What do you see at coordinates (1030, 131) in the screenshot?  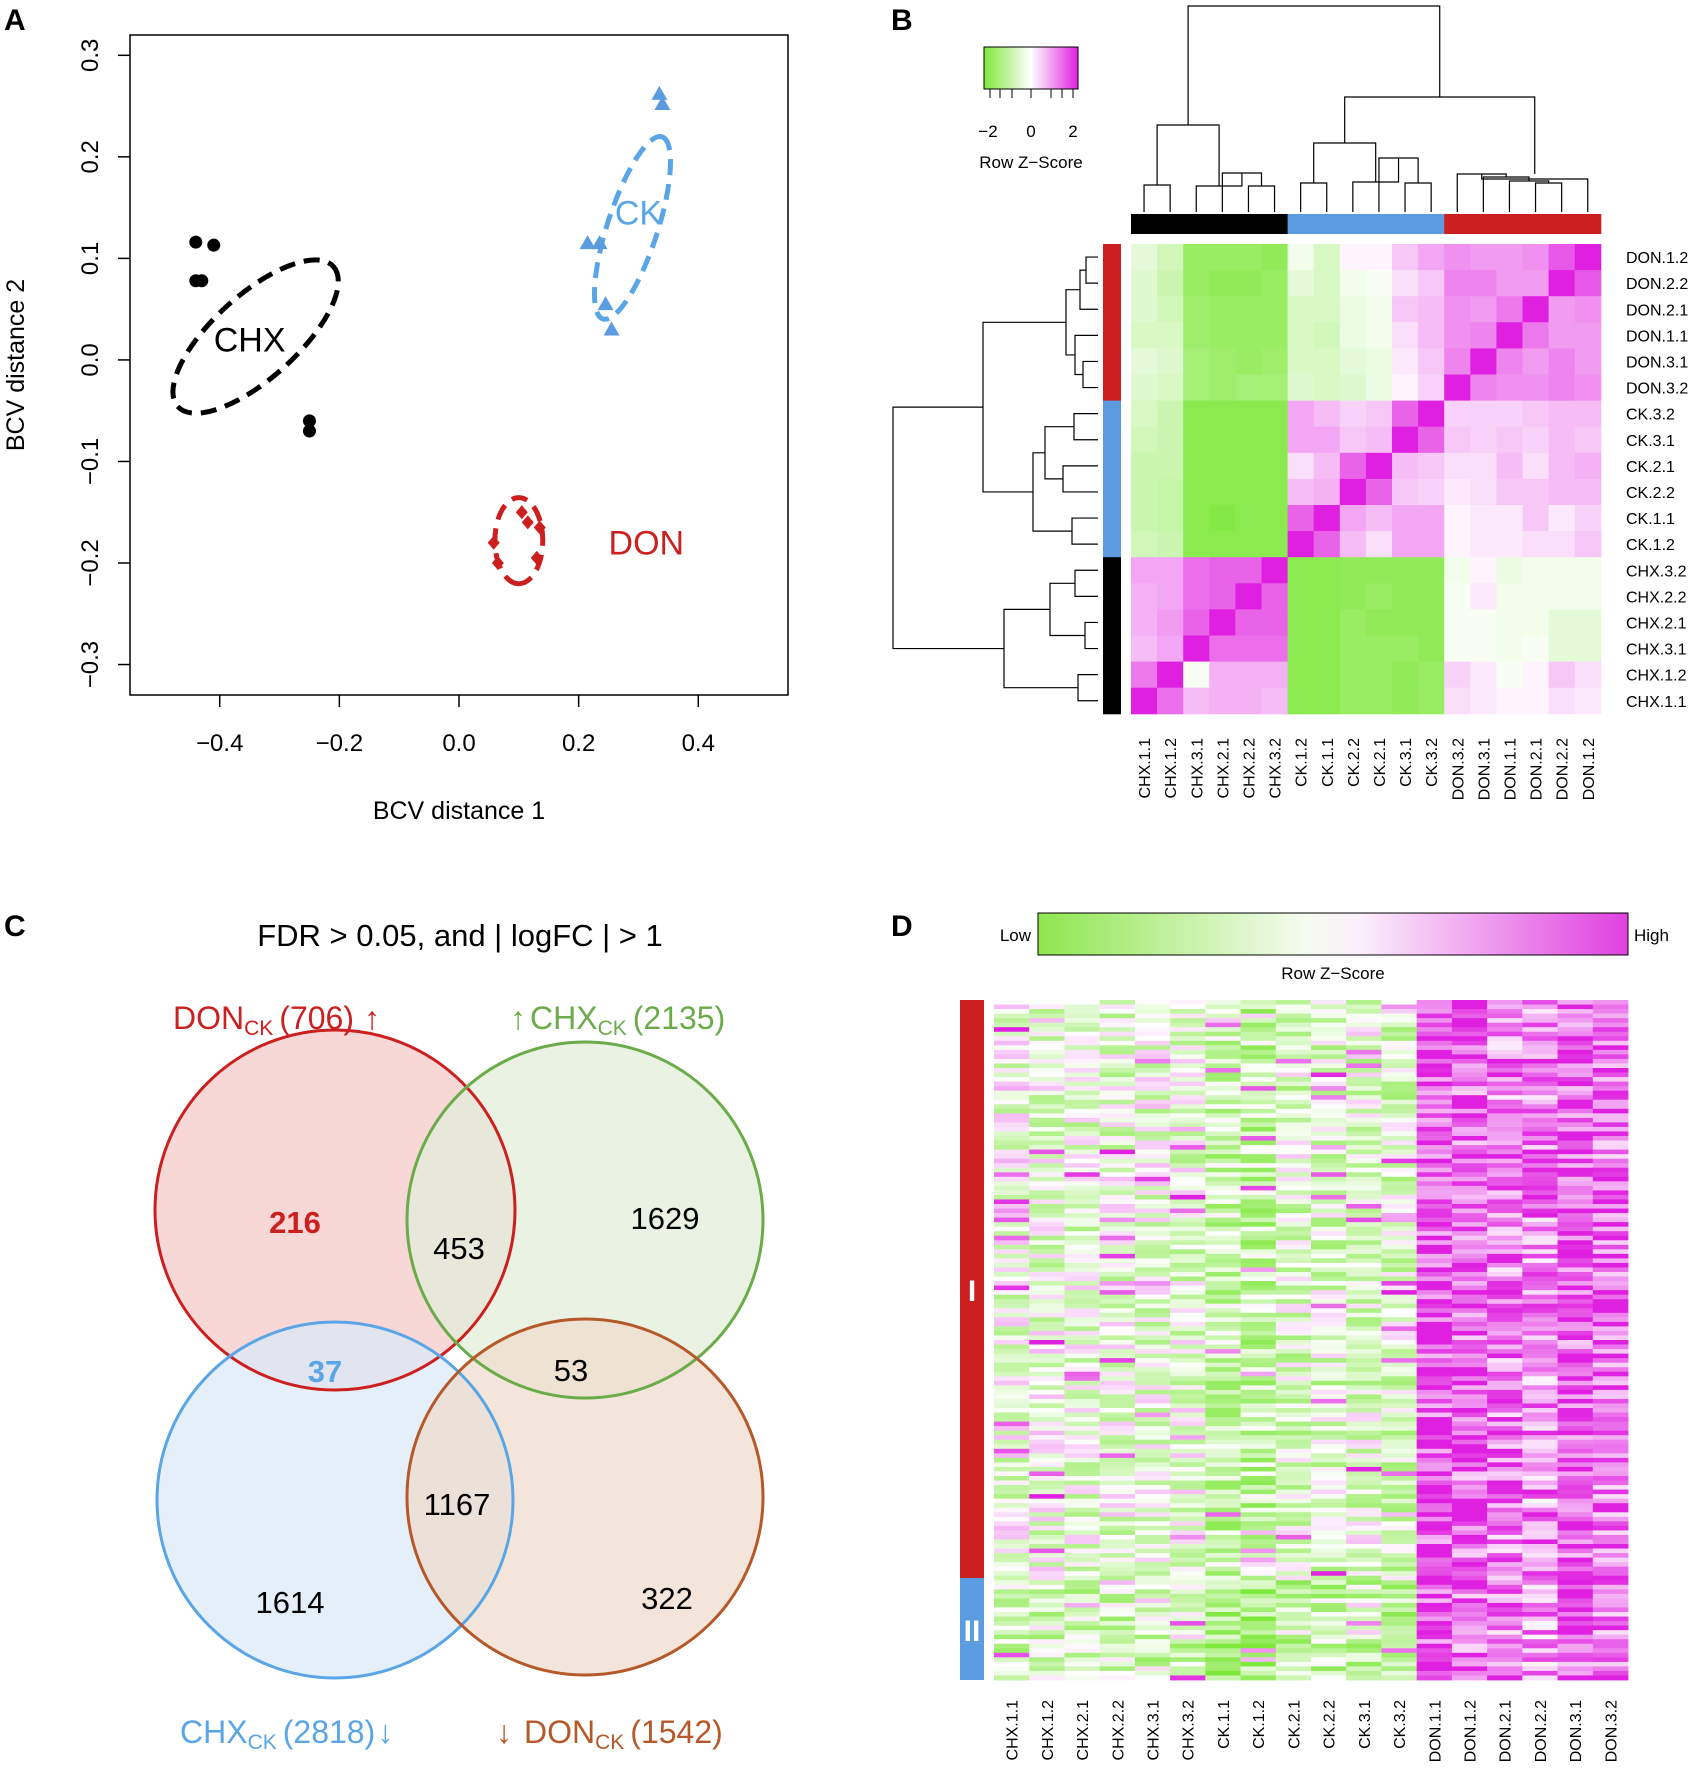 I see `key-tick-0: 0` at bounding box center [1030, 131].